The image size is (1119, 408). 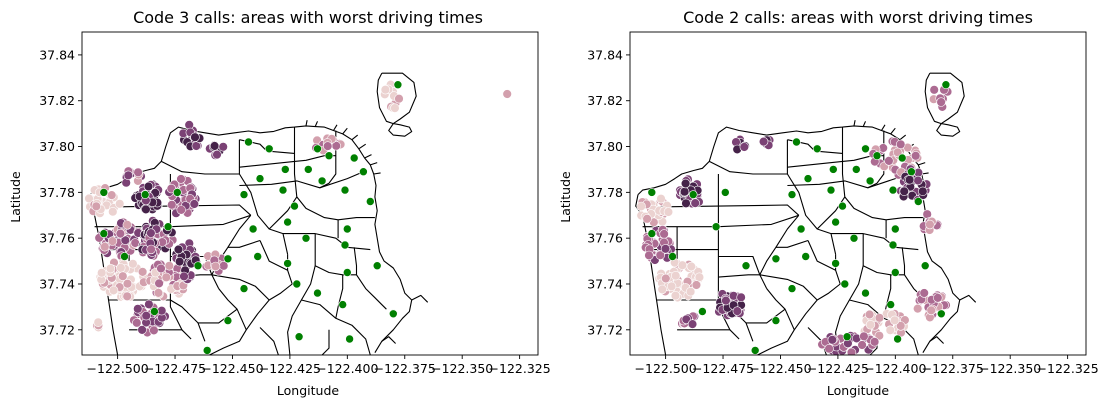 I want to click on left-x-axis-label: Longitude, so click(x=308, y=390).